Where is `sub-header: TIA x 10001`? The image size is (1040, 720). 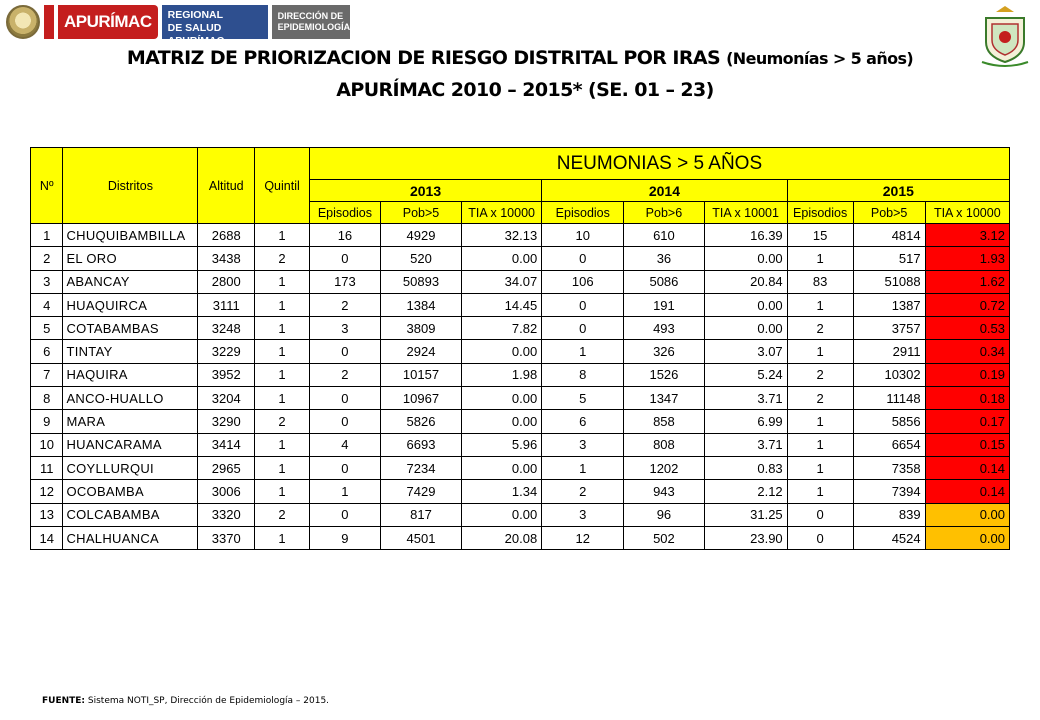 sub-header: TIA x 10001 is located at coordinates (745, 212).